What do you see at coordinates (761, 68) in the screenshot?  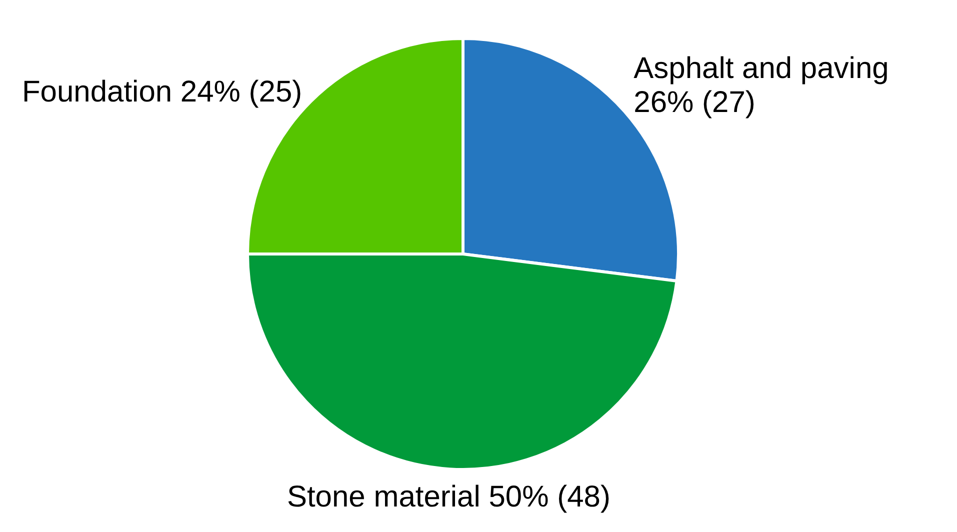 I see `slice-label: Asphalt and paving` at bounding box center [761, 68].